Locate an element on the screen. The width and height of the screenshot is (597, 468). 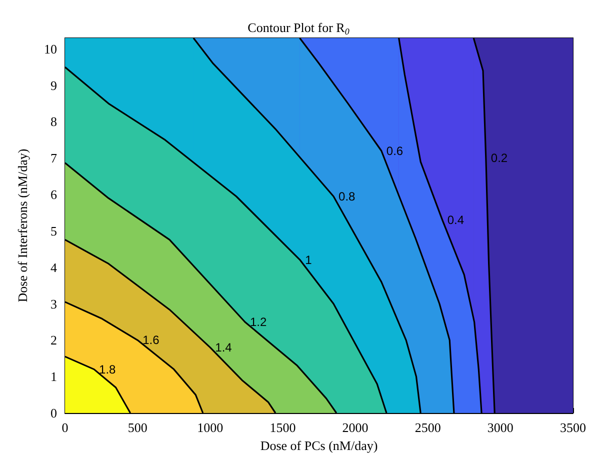
y-tick-label: 9 is located at coordinates (53, 85).